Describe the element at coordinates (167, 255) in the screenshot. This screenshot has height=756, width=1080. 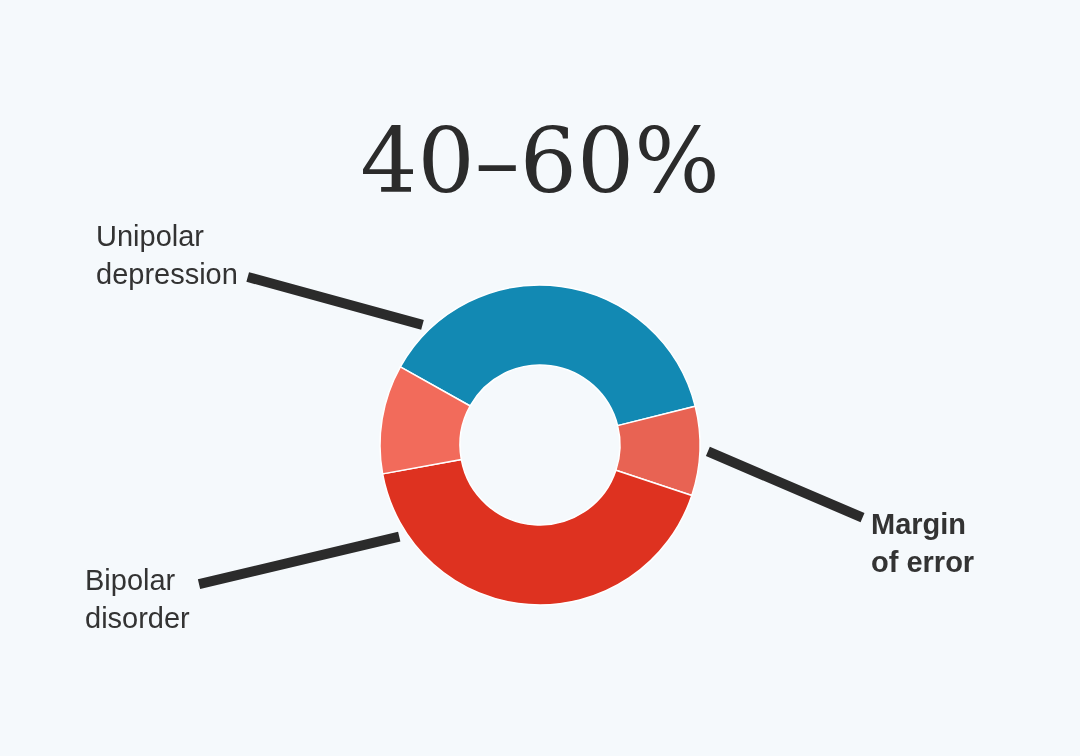
I see `slice-label: Unipolar depression` at that location.